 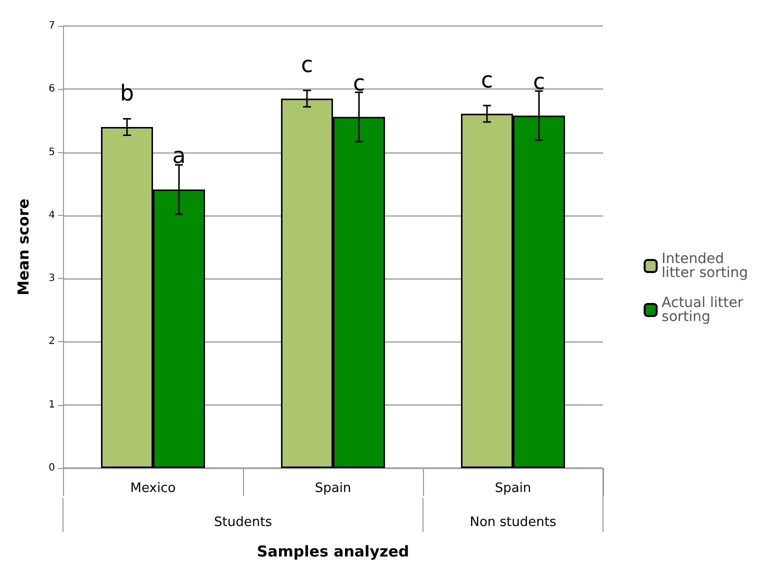 I want to click on data-label: b, so click(x=127, y=94).